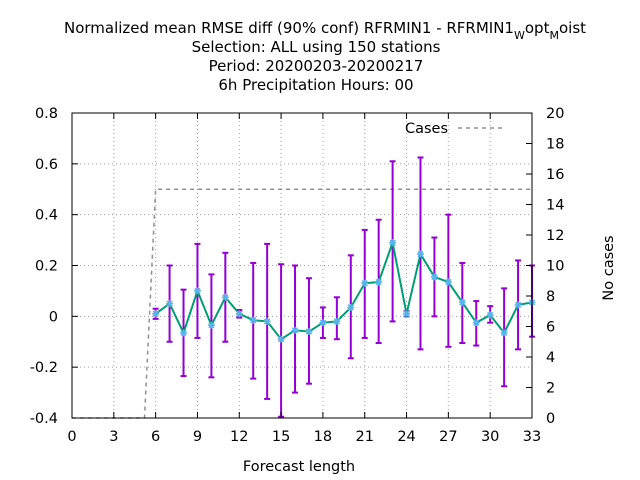  I want to click on y2-tick-labels: 0 2 4 6 8 10 12 14 16 18 20, so click(555, 266).